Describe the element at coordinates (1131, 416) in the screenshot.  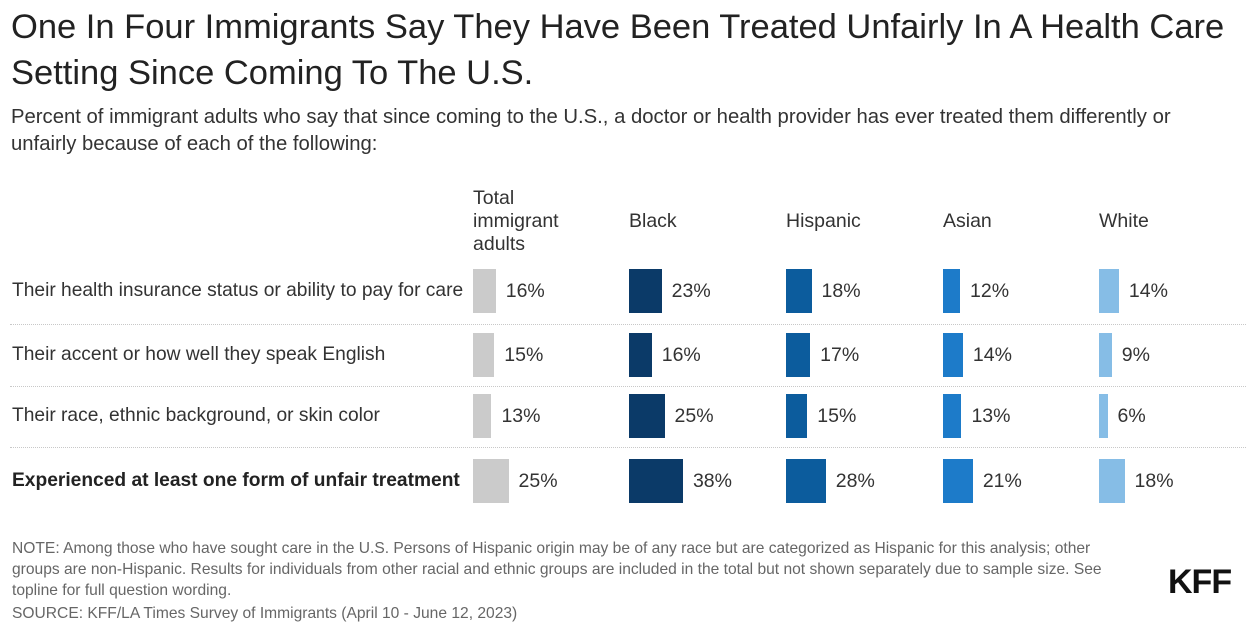
I see `value-label-white-row-3: 6%` at that location.